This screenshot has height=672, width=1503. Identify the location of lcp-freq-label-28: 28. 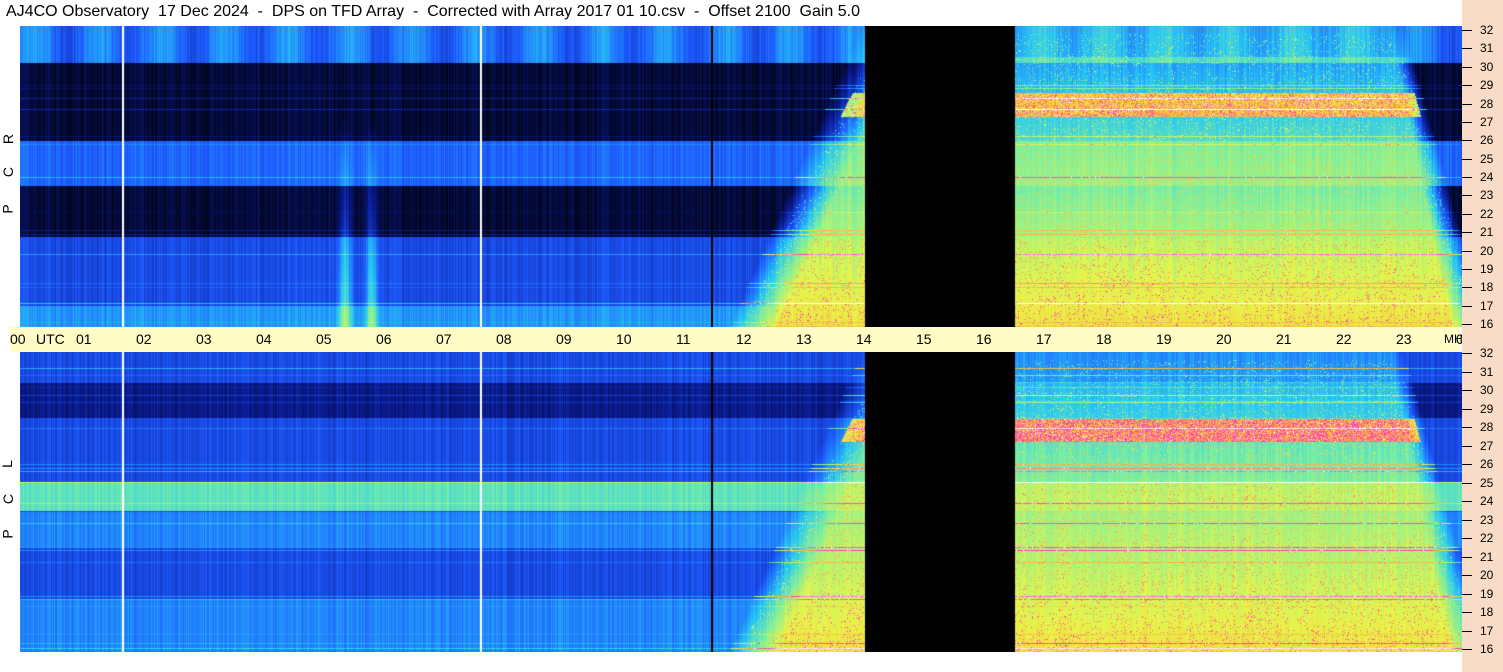
(1487, 427).